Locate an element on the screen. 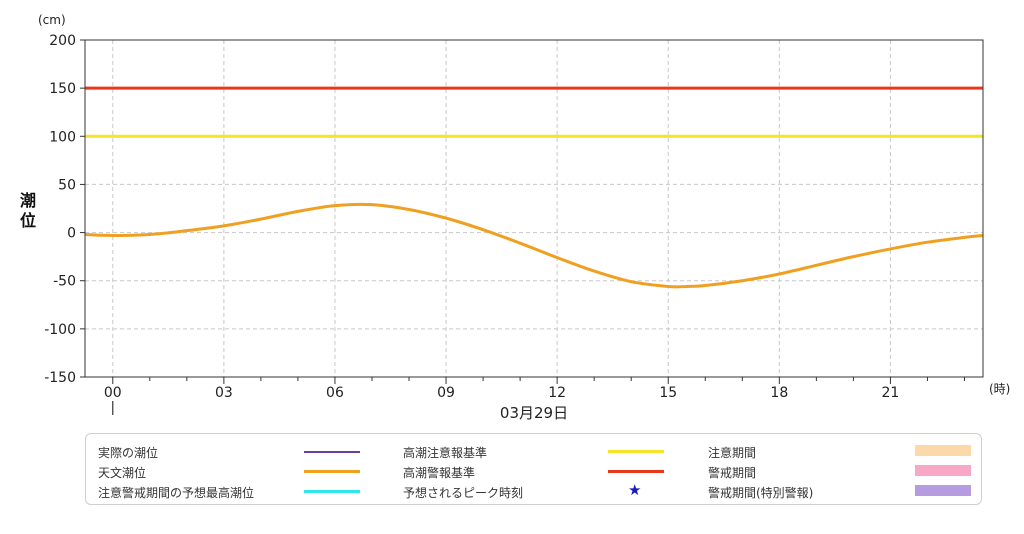 The width and height of the screenshot is (1024, 534). y-axis-label: 潮位 is located at coordinates (28, 210).